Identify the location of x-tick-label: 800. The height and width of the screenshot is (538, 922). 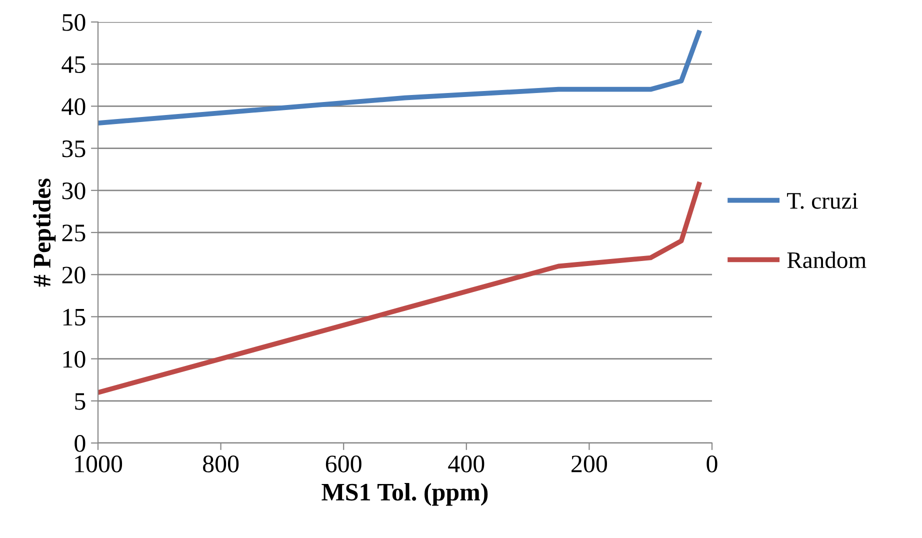
(221, 464).